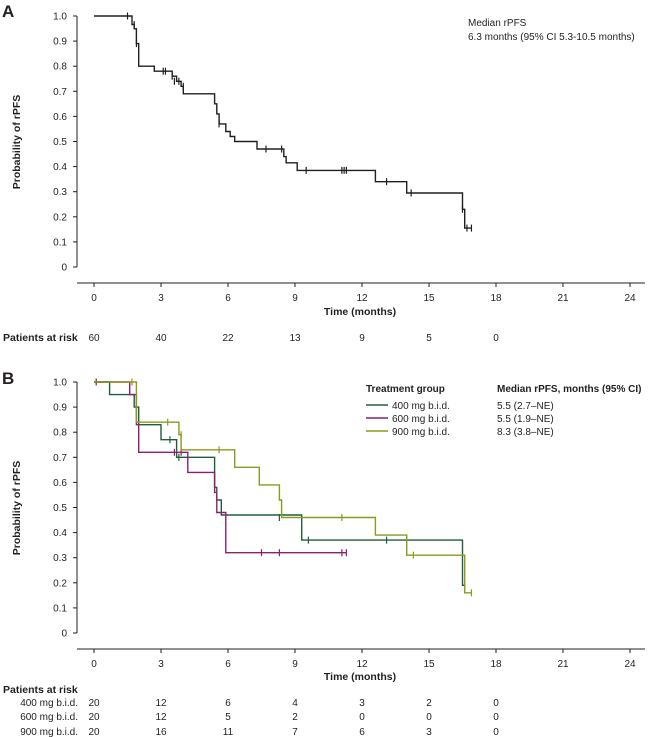  What do you see at coordinates (405, 389) in the screenshot?
I see `legend-header-group: Treatment group` at bounding box center [405, 389].